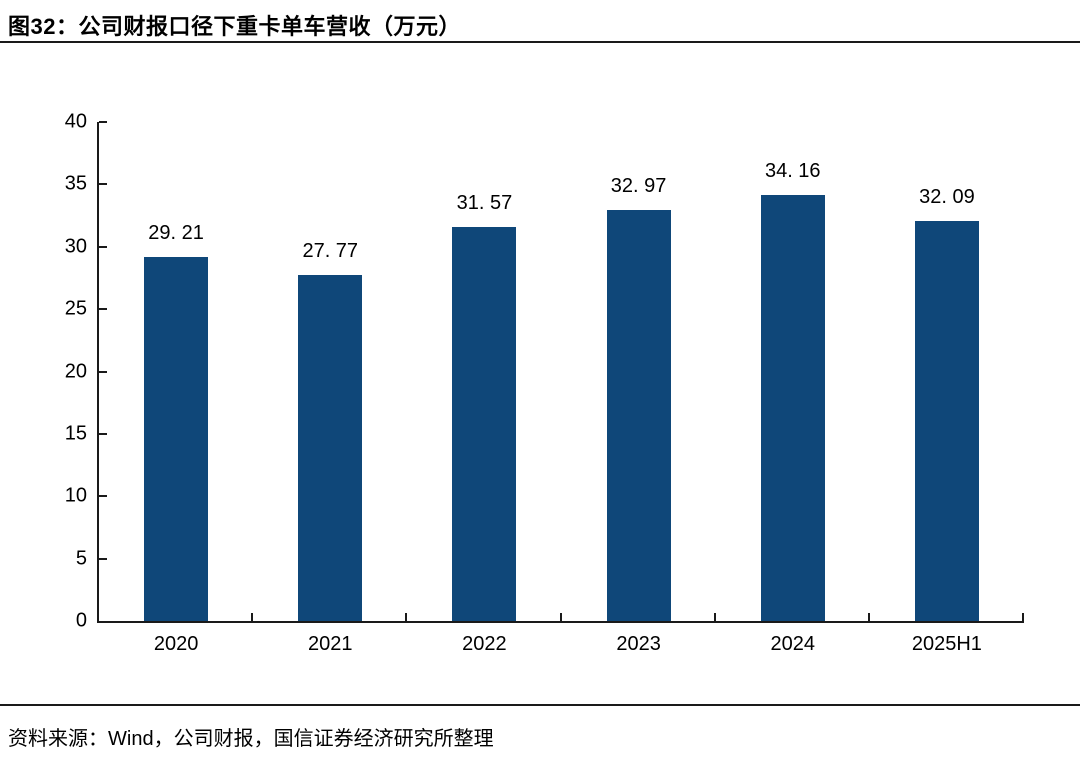 The image size is (1080, 760). I want to click on bar-value-label: 27. 77, so click(330, 250).